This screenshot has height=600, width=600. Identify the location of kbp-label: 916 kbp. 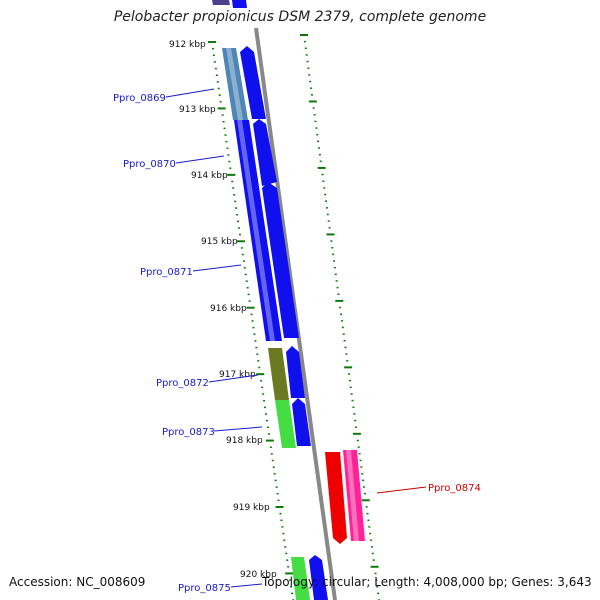
(228, 309).